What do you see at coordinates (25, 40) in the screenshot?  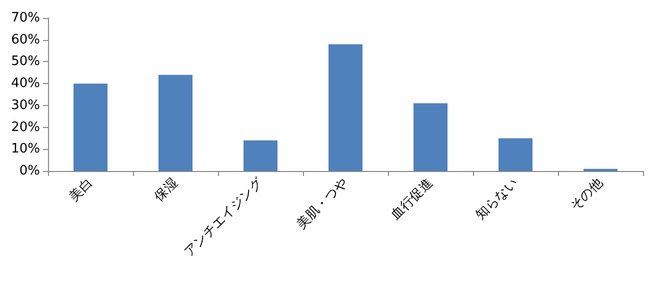 I see `y-tick-label: 60%` at bounding box center [25, 40].